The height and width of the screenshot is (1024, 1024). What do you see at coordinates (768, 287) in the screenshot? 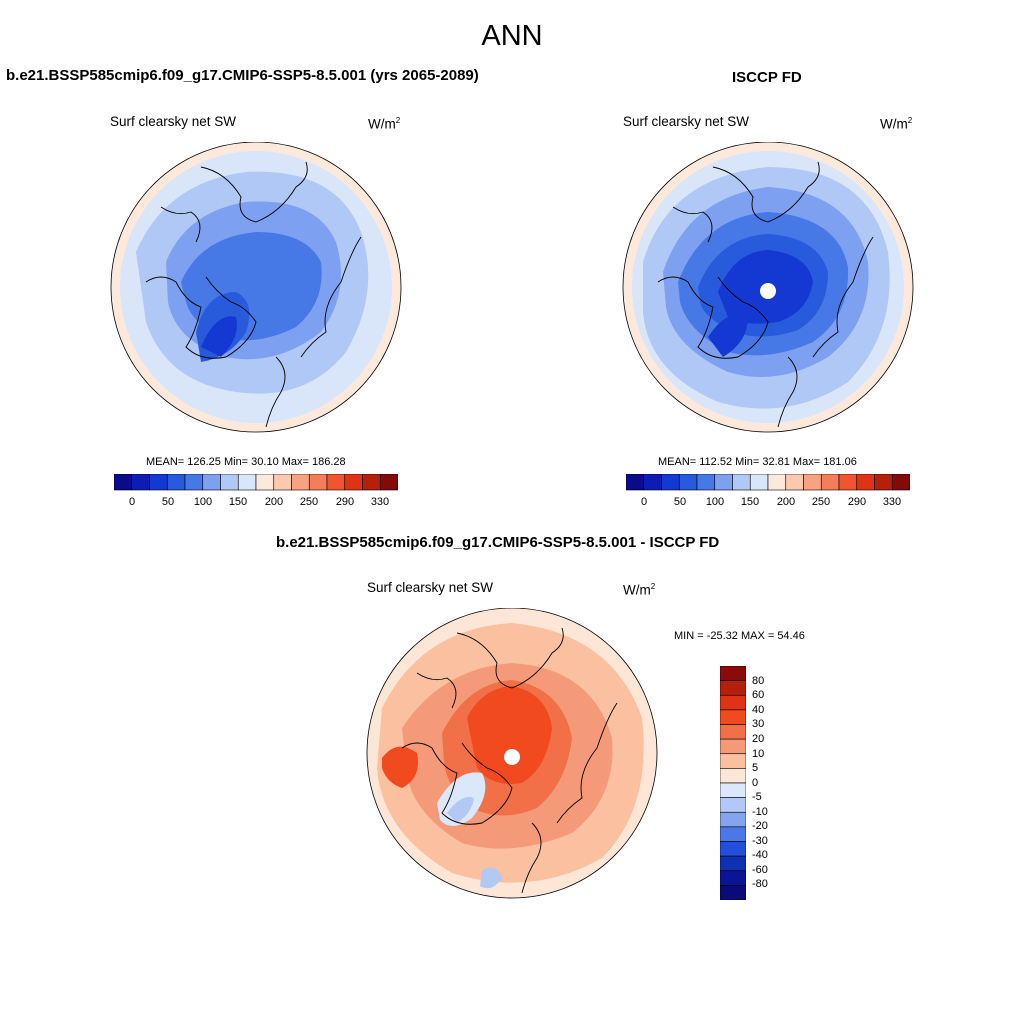
I see `top-right-polar-map` at bounding box center [768, 287].